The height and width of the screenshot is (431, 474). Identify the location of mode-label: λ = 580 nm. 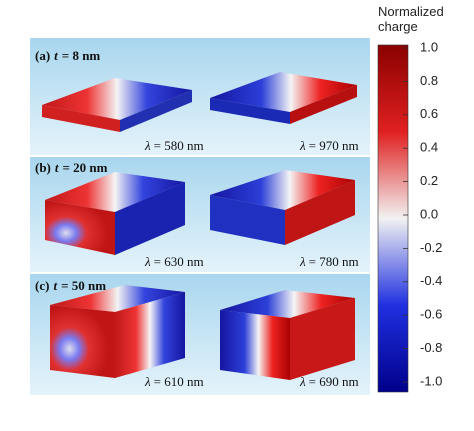
(174, 145).